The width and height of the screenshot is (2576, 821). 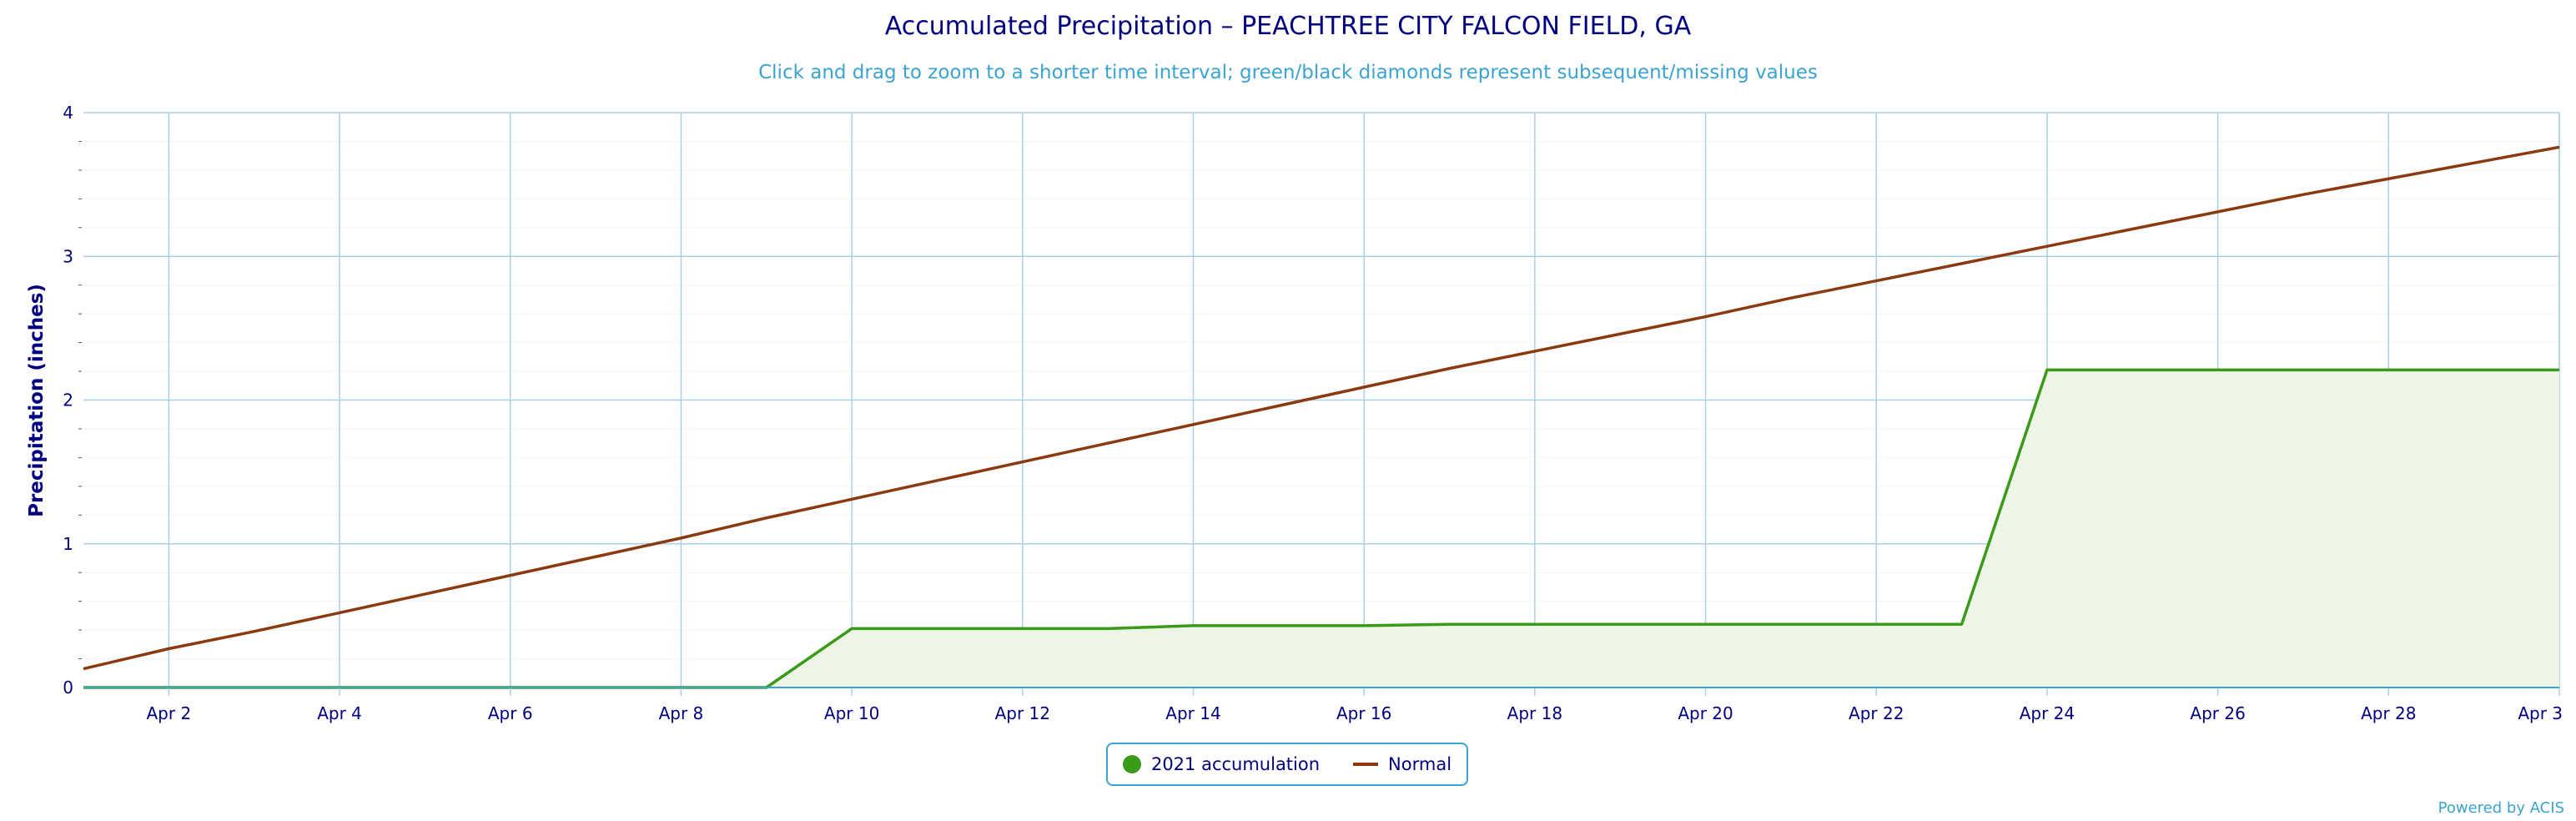 What do you see at coordinates (169, 713) in the screenshot?
I see `x-tick-label: Apr 2` at bounding box center [169, 713].